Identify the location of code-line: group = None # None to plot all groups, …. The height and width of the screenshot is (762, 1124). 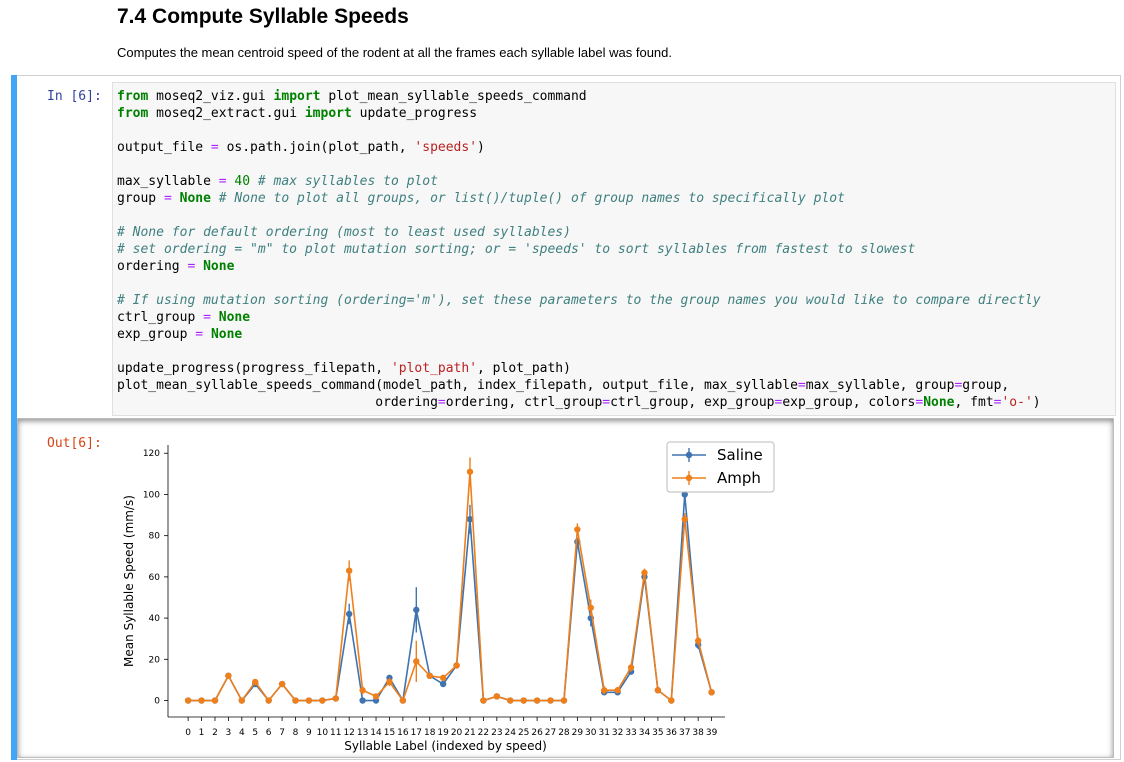
(481, 198).